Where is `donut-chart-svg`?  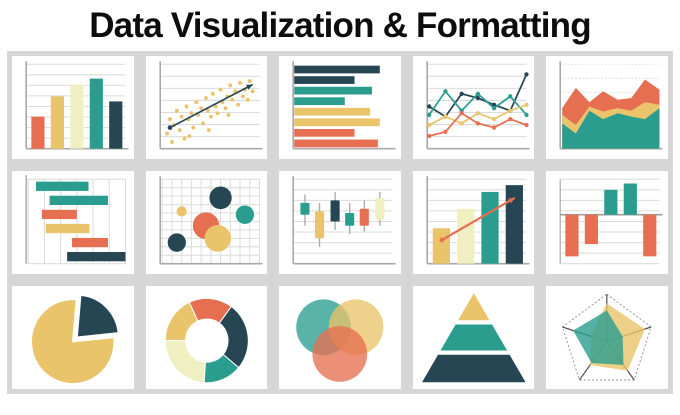 donut-chart-svg is located at coordinates (206, 340).